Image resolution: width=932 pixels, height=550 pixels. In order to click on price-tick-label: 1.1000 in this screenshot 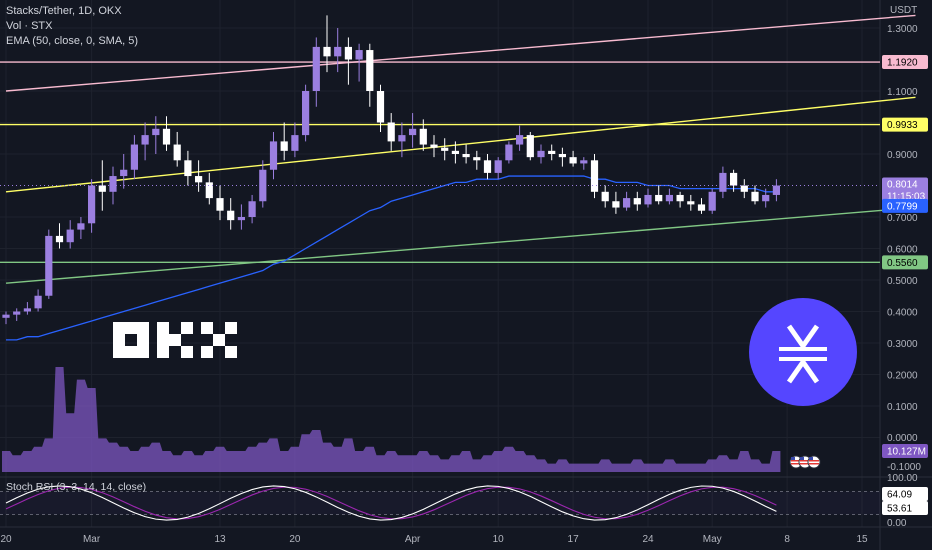, I will do `click(902, 92)`.